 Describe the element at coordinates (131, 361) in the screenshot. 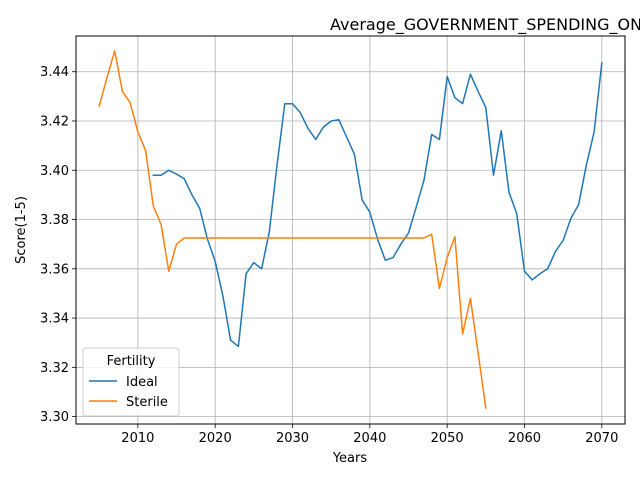

I see `legend-title: Fertility` at that location.